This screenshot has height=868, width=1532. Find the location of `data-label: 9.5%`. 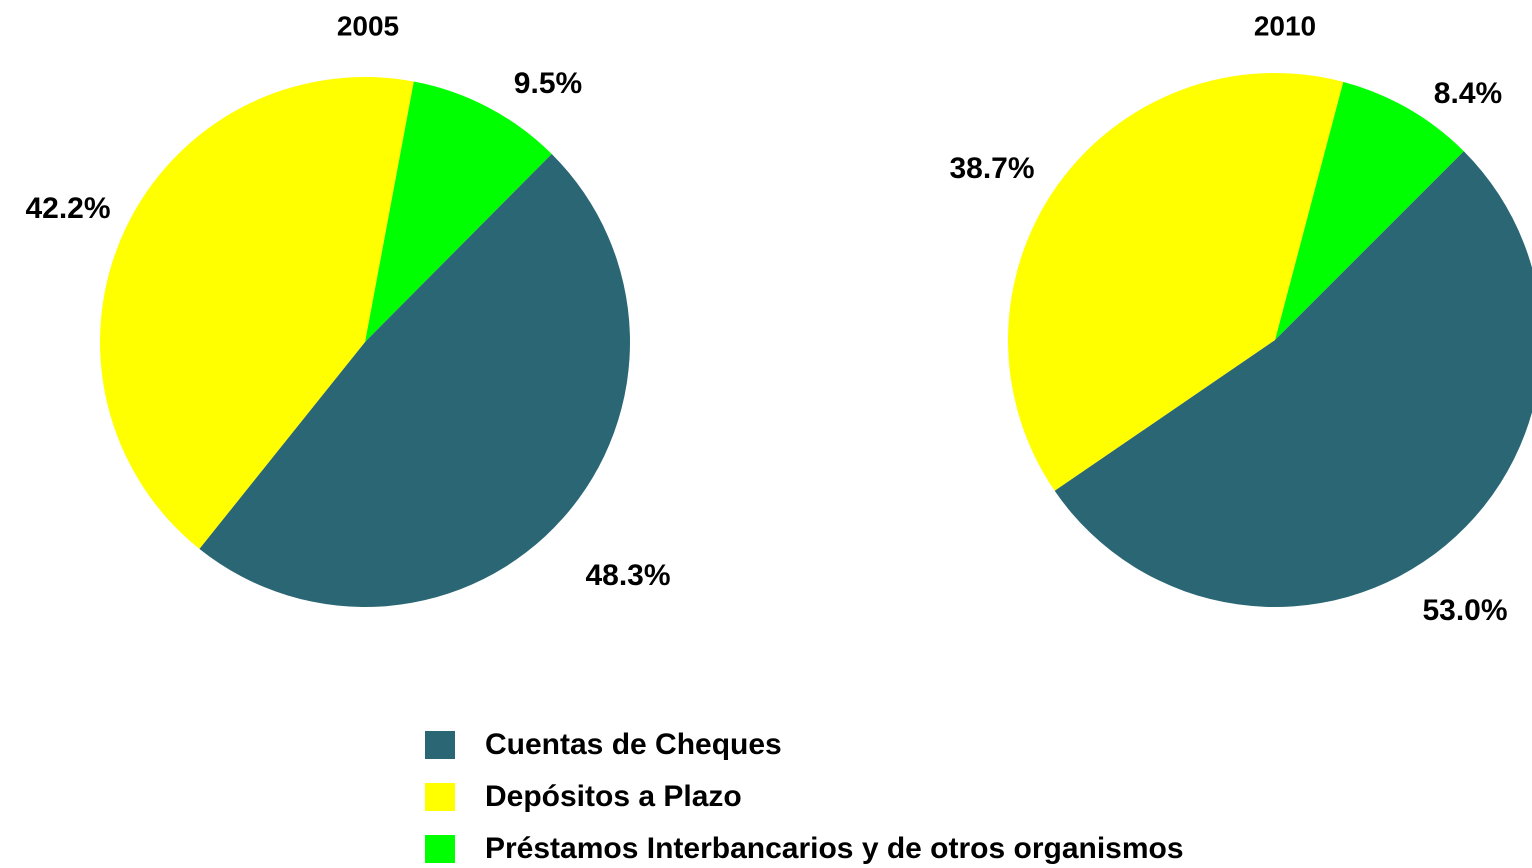

data-label: 9.5% is located at coordinates (548, 83).